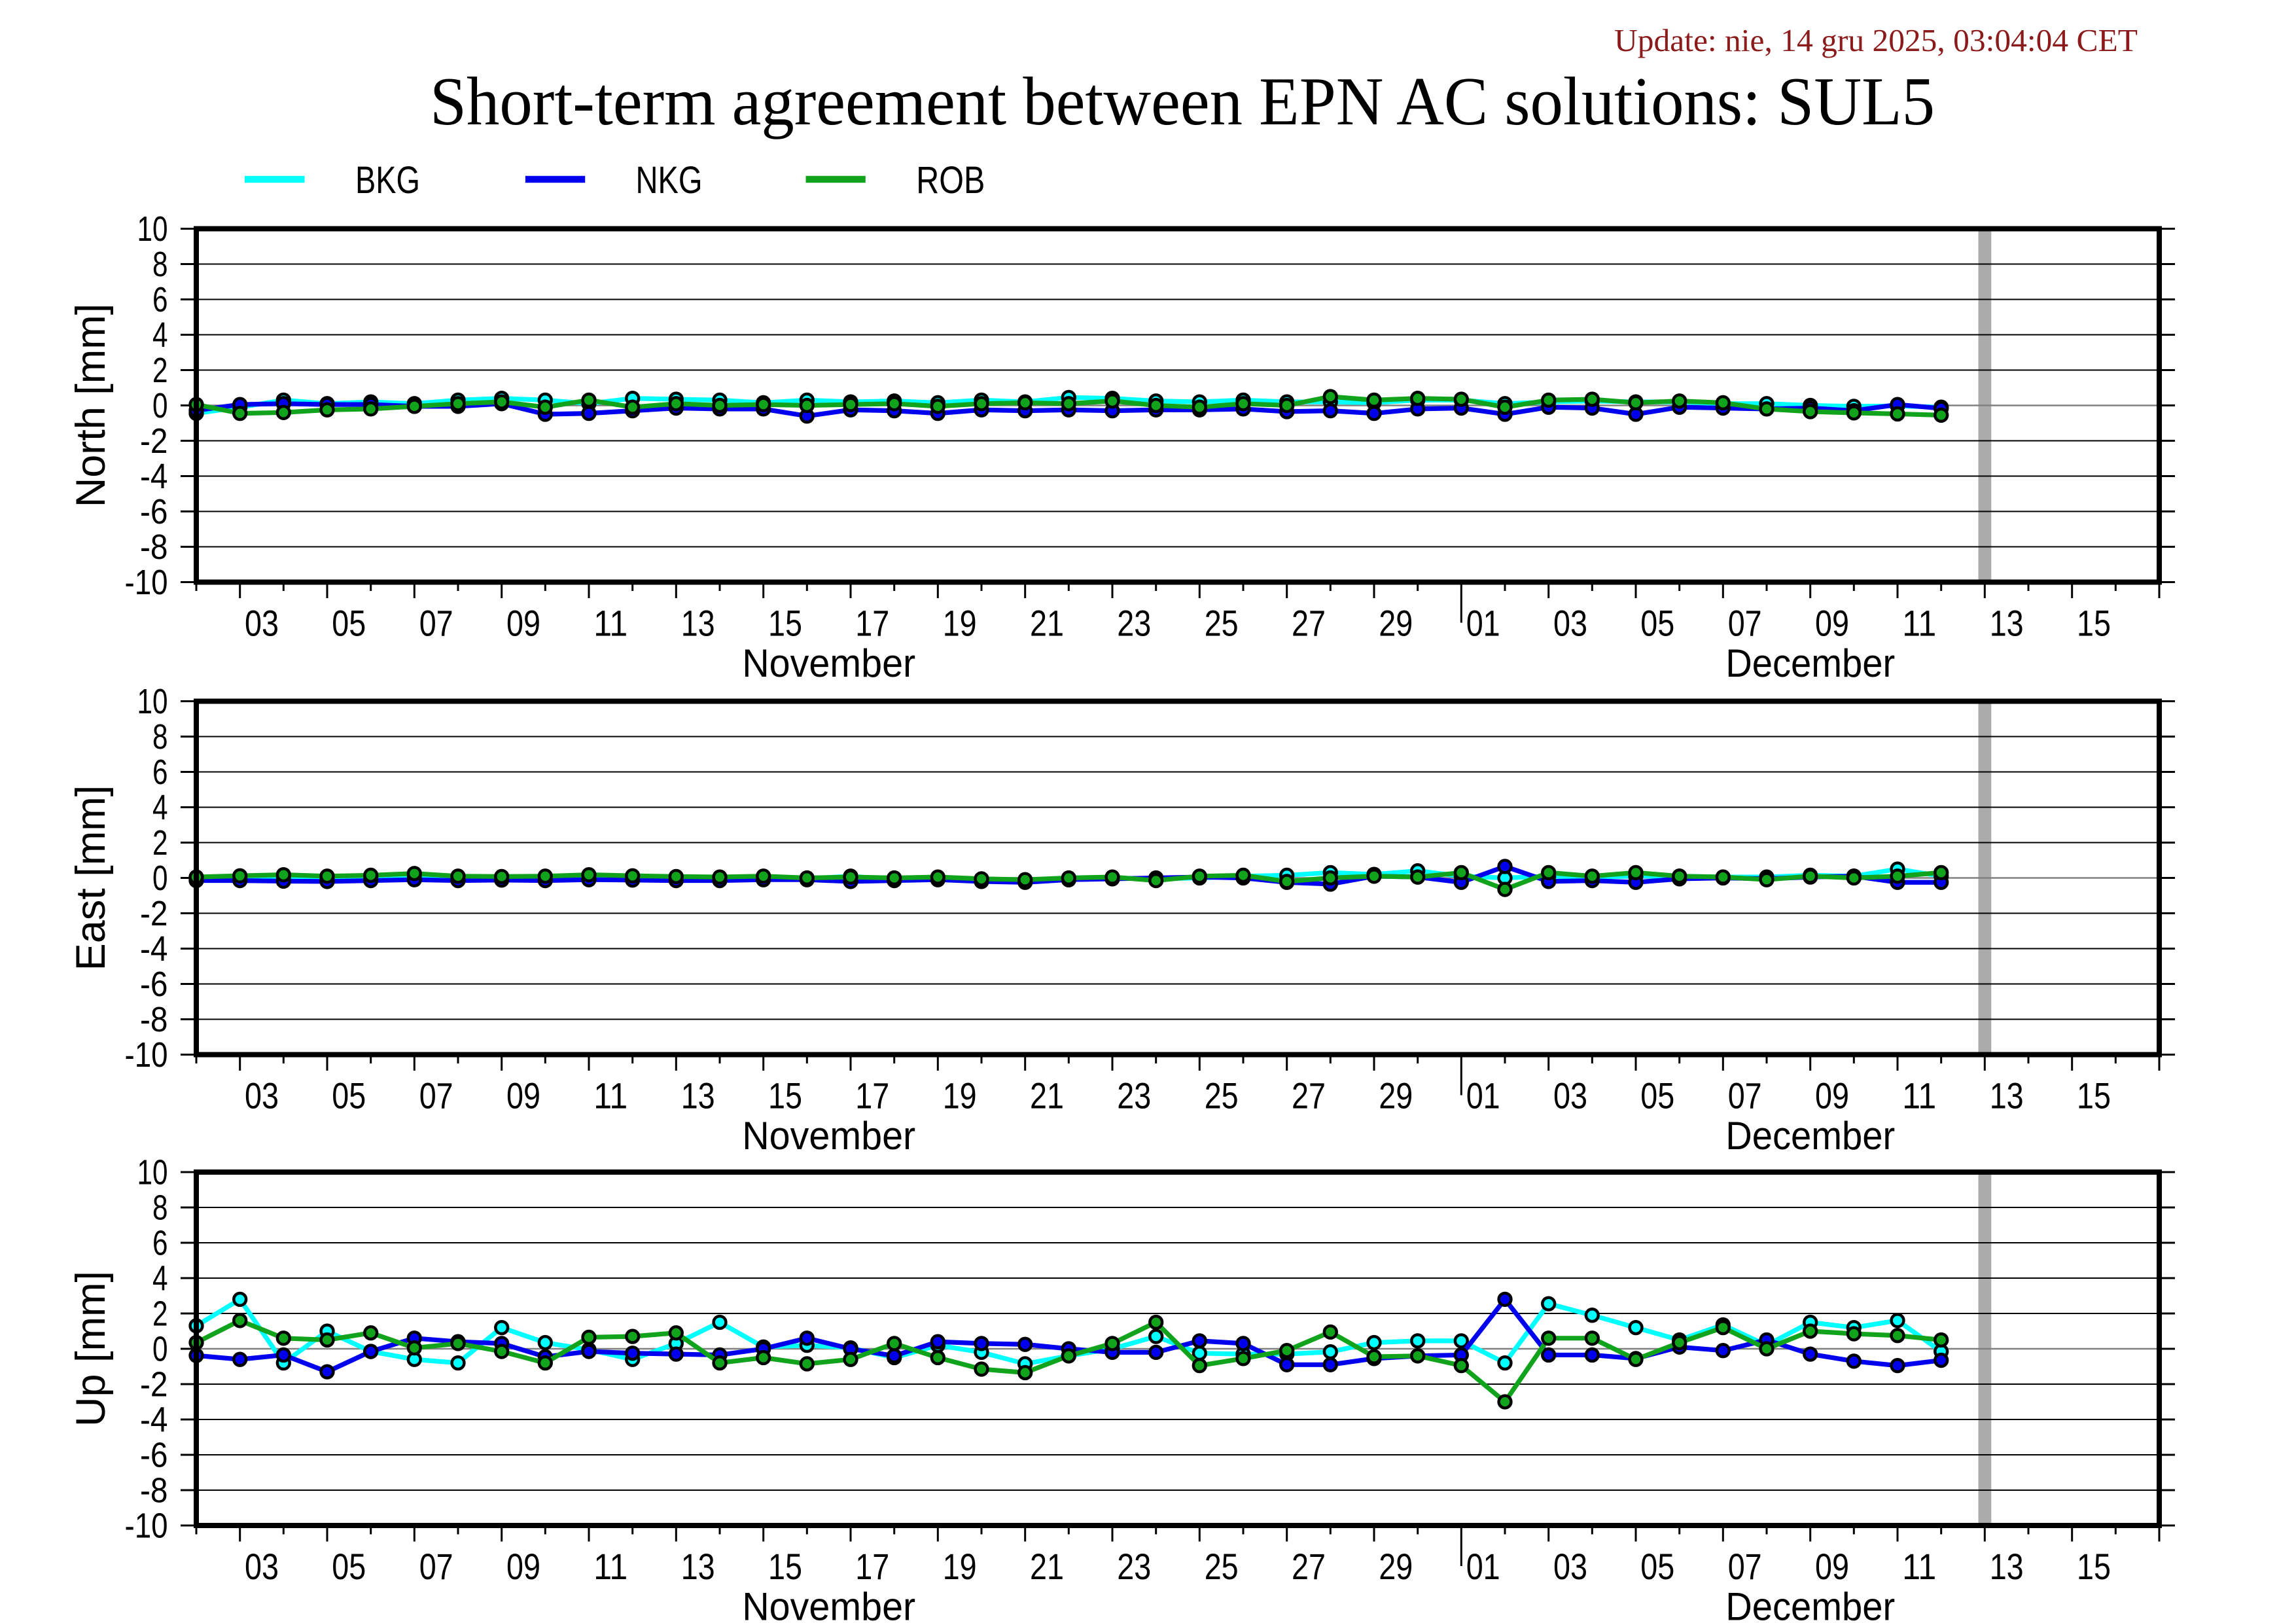  What do you see at coordinates (388, 180) in the screenshot?
I see `svg-text: BKG` at bounding box center [388, 180].